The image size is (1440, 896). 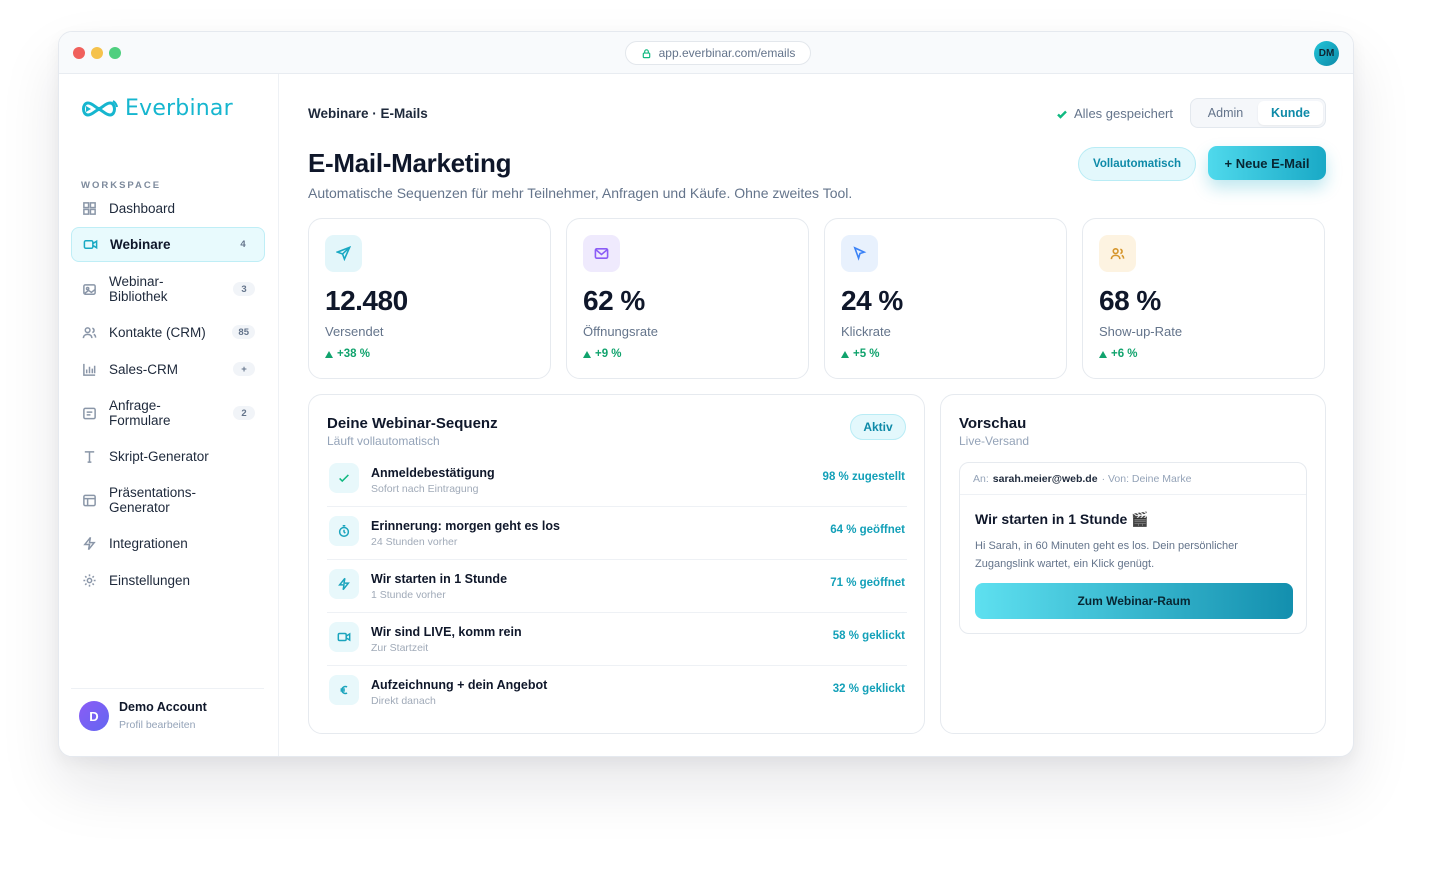 I want to click on stat-label: Show-up-Rate, so click(x=1141, y=331).